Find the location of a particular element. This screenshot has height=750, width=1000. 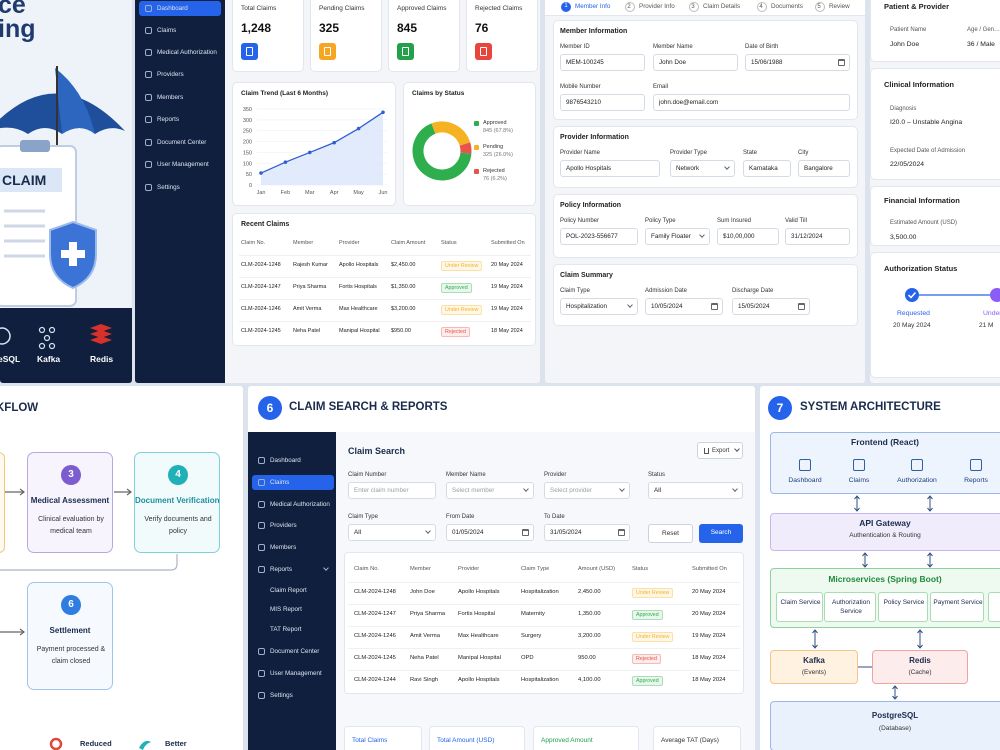

input-field: Hospitalization is located at coordinates (599, 306).